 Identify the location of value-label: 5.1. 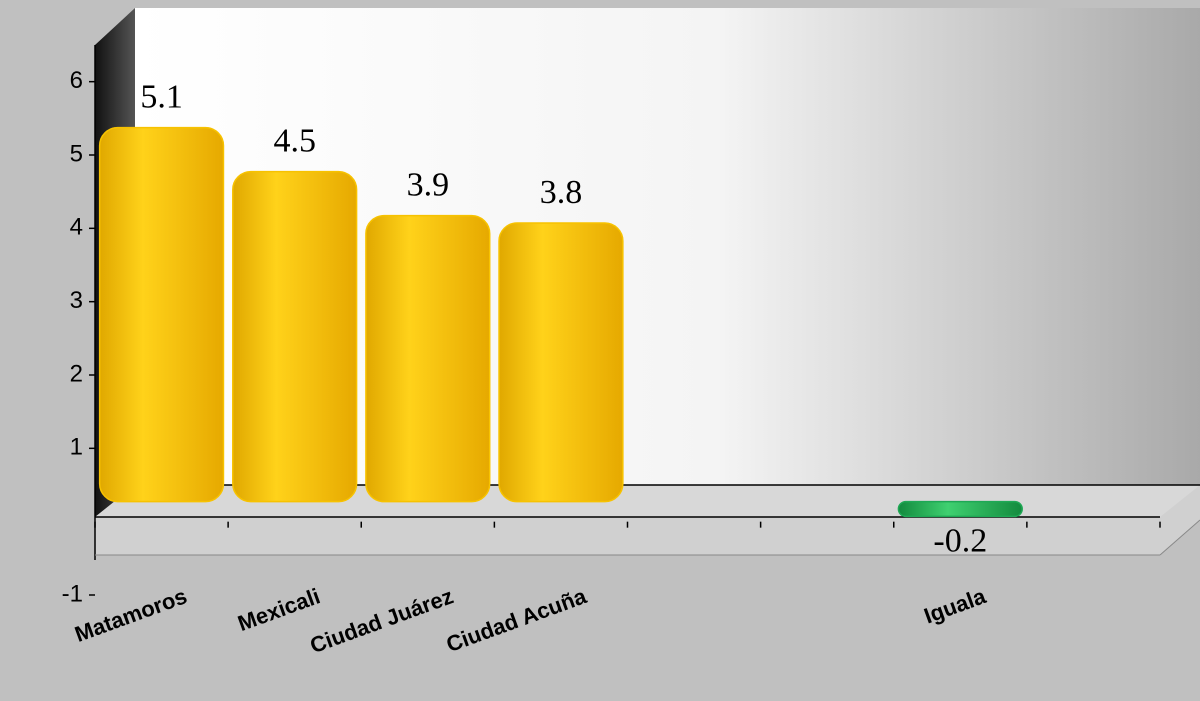
(161, 96).